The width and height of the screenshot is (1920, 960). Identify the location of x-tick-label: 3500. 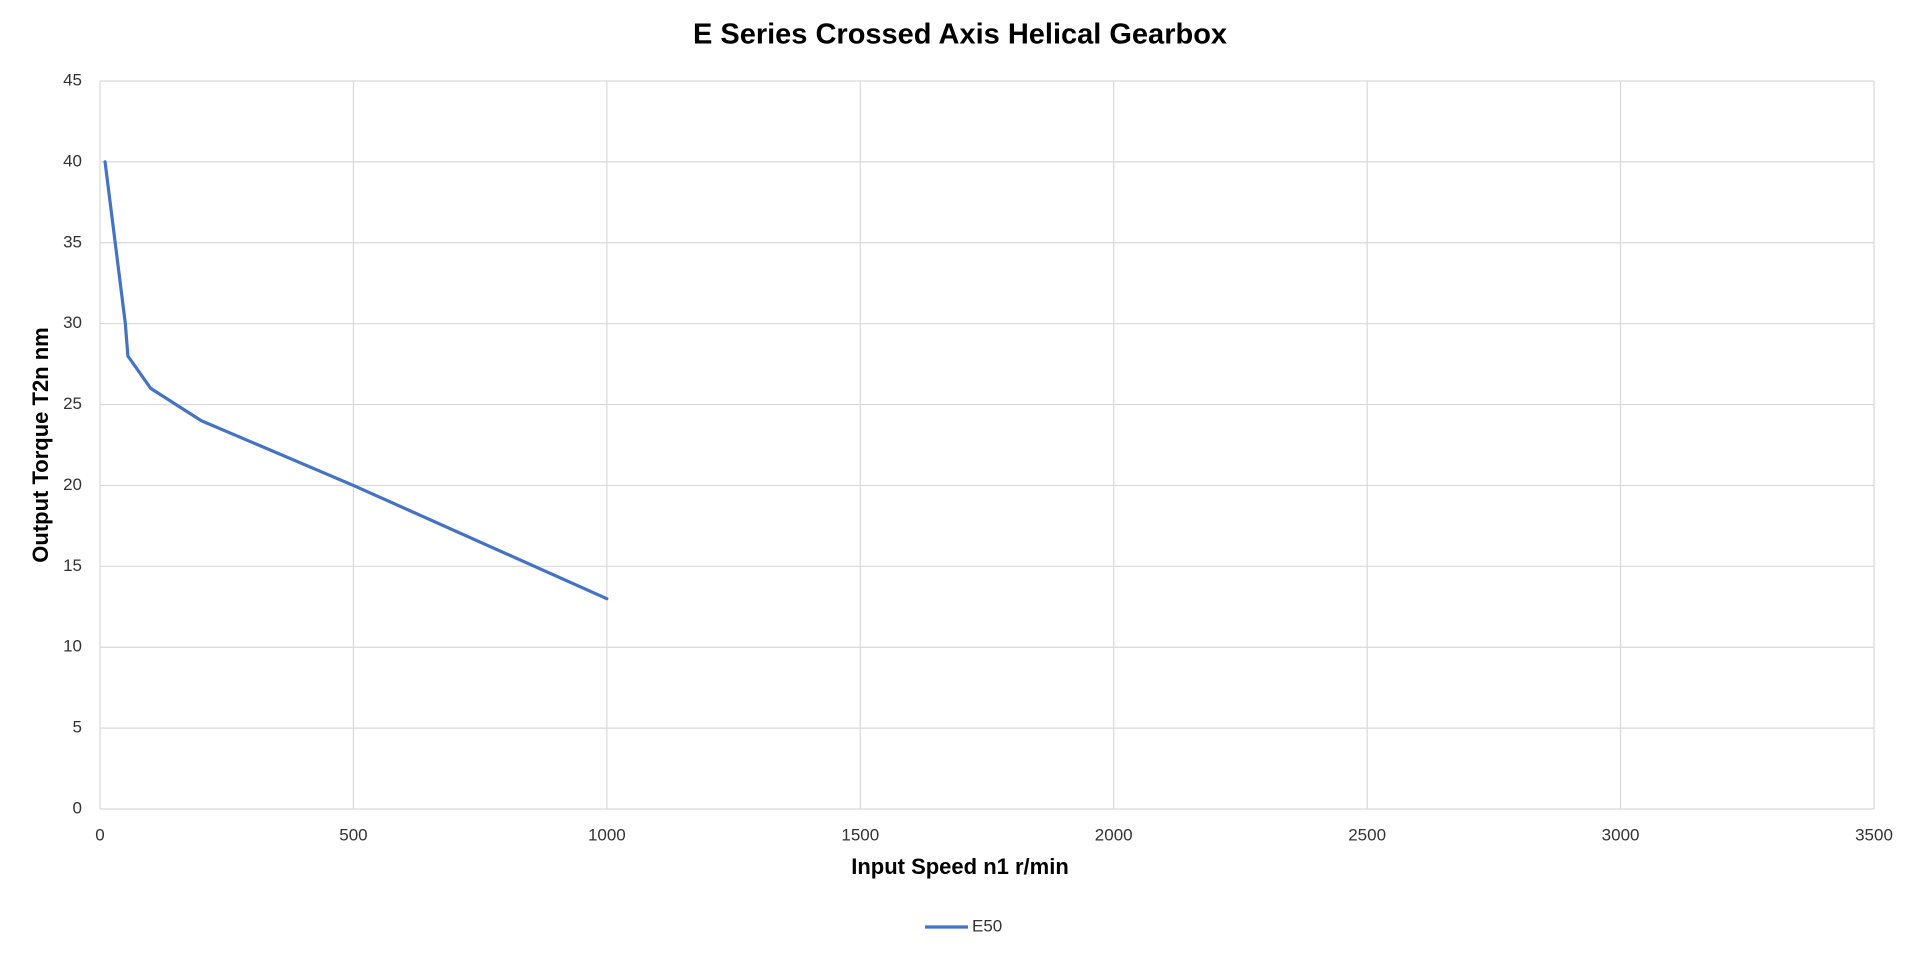
(1874, 834).